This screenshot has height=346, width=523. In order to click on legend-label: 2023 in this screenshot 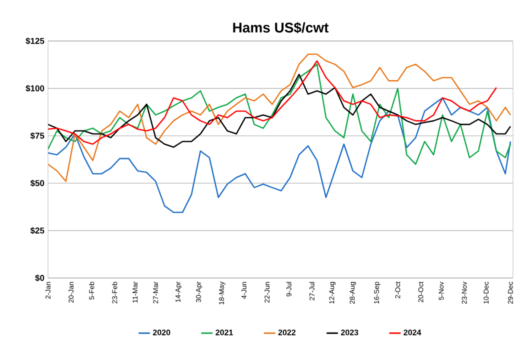, I will do `click(349, 333)`.